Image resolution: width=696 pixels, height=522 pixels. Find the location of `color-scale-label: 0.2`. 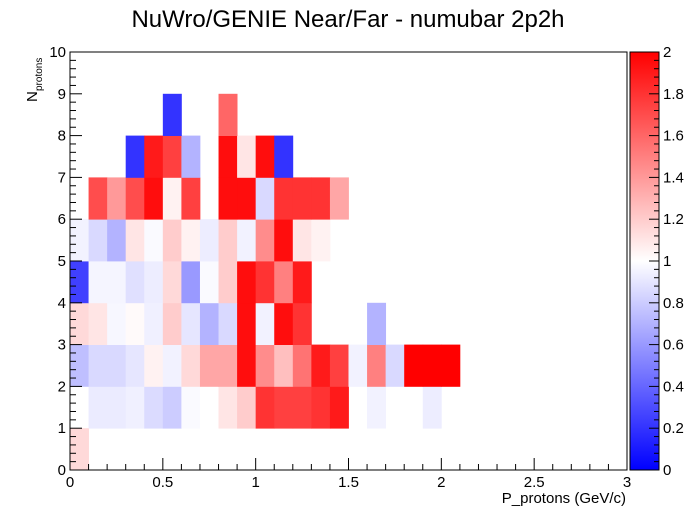

color-scale-label: 0.2 is located at coordinates (673, 428).